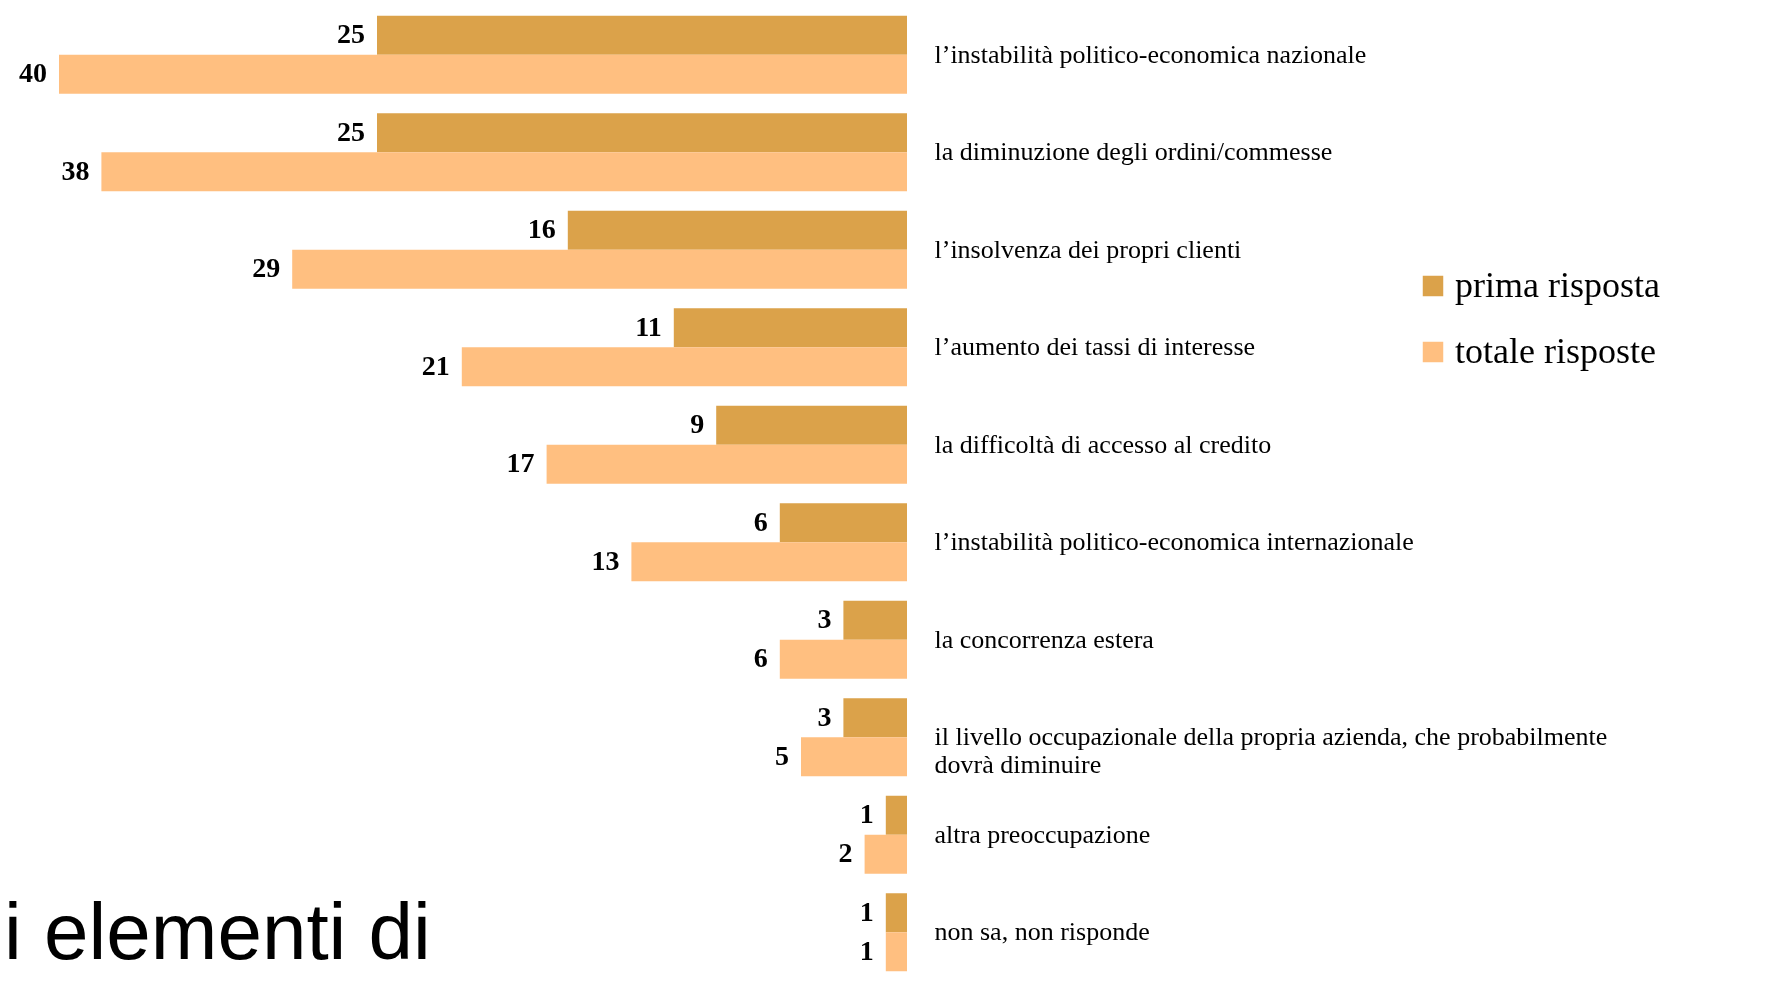  Describe the element at coordinates (435, 365) in the screenshot. I see `data-label: 21` at that location.